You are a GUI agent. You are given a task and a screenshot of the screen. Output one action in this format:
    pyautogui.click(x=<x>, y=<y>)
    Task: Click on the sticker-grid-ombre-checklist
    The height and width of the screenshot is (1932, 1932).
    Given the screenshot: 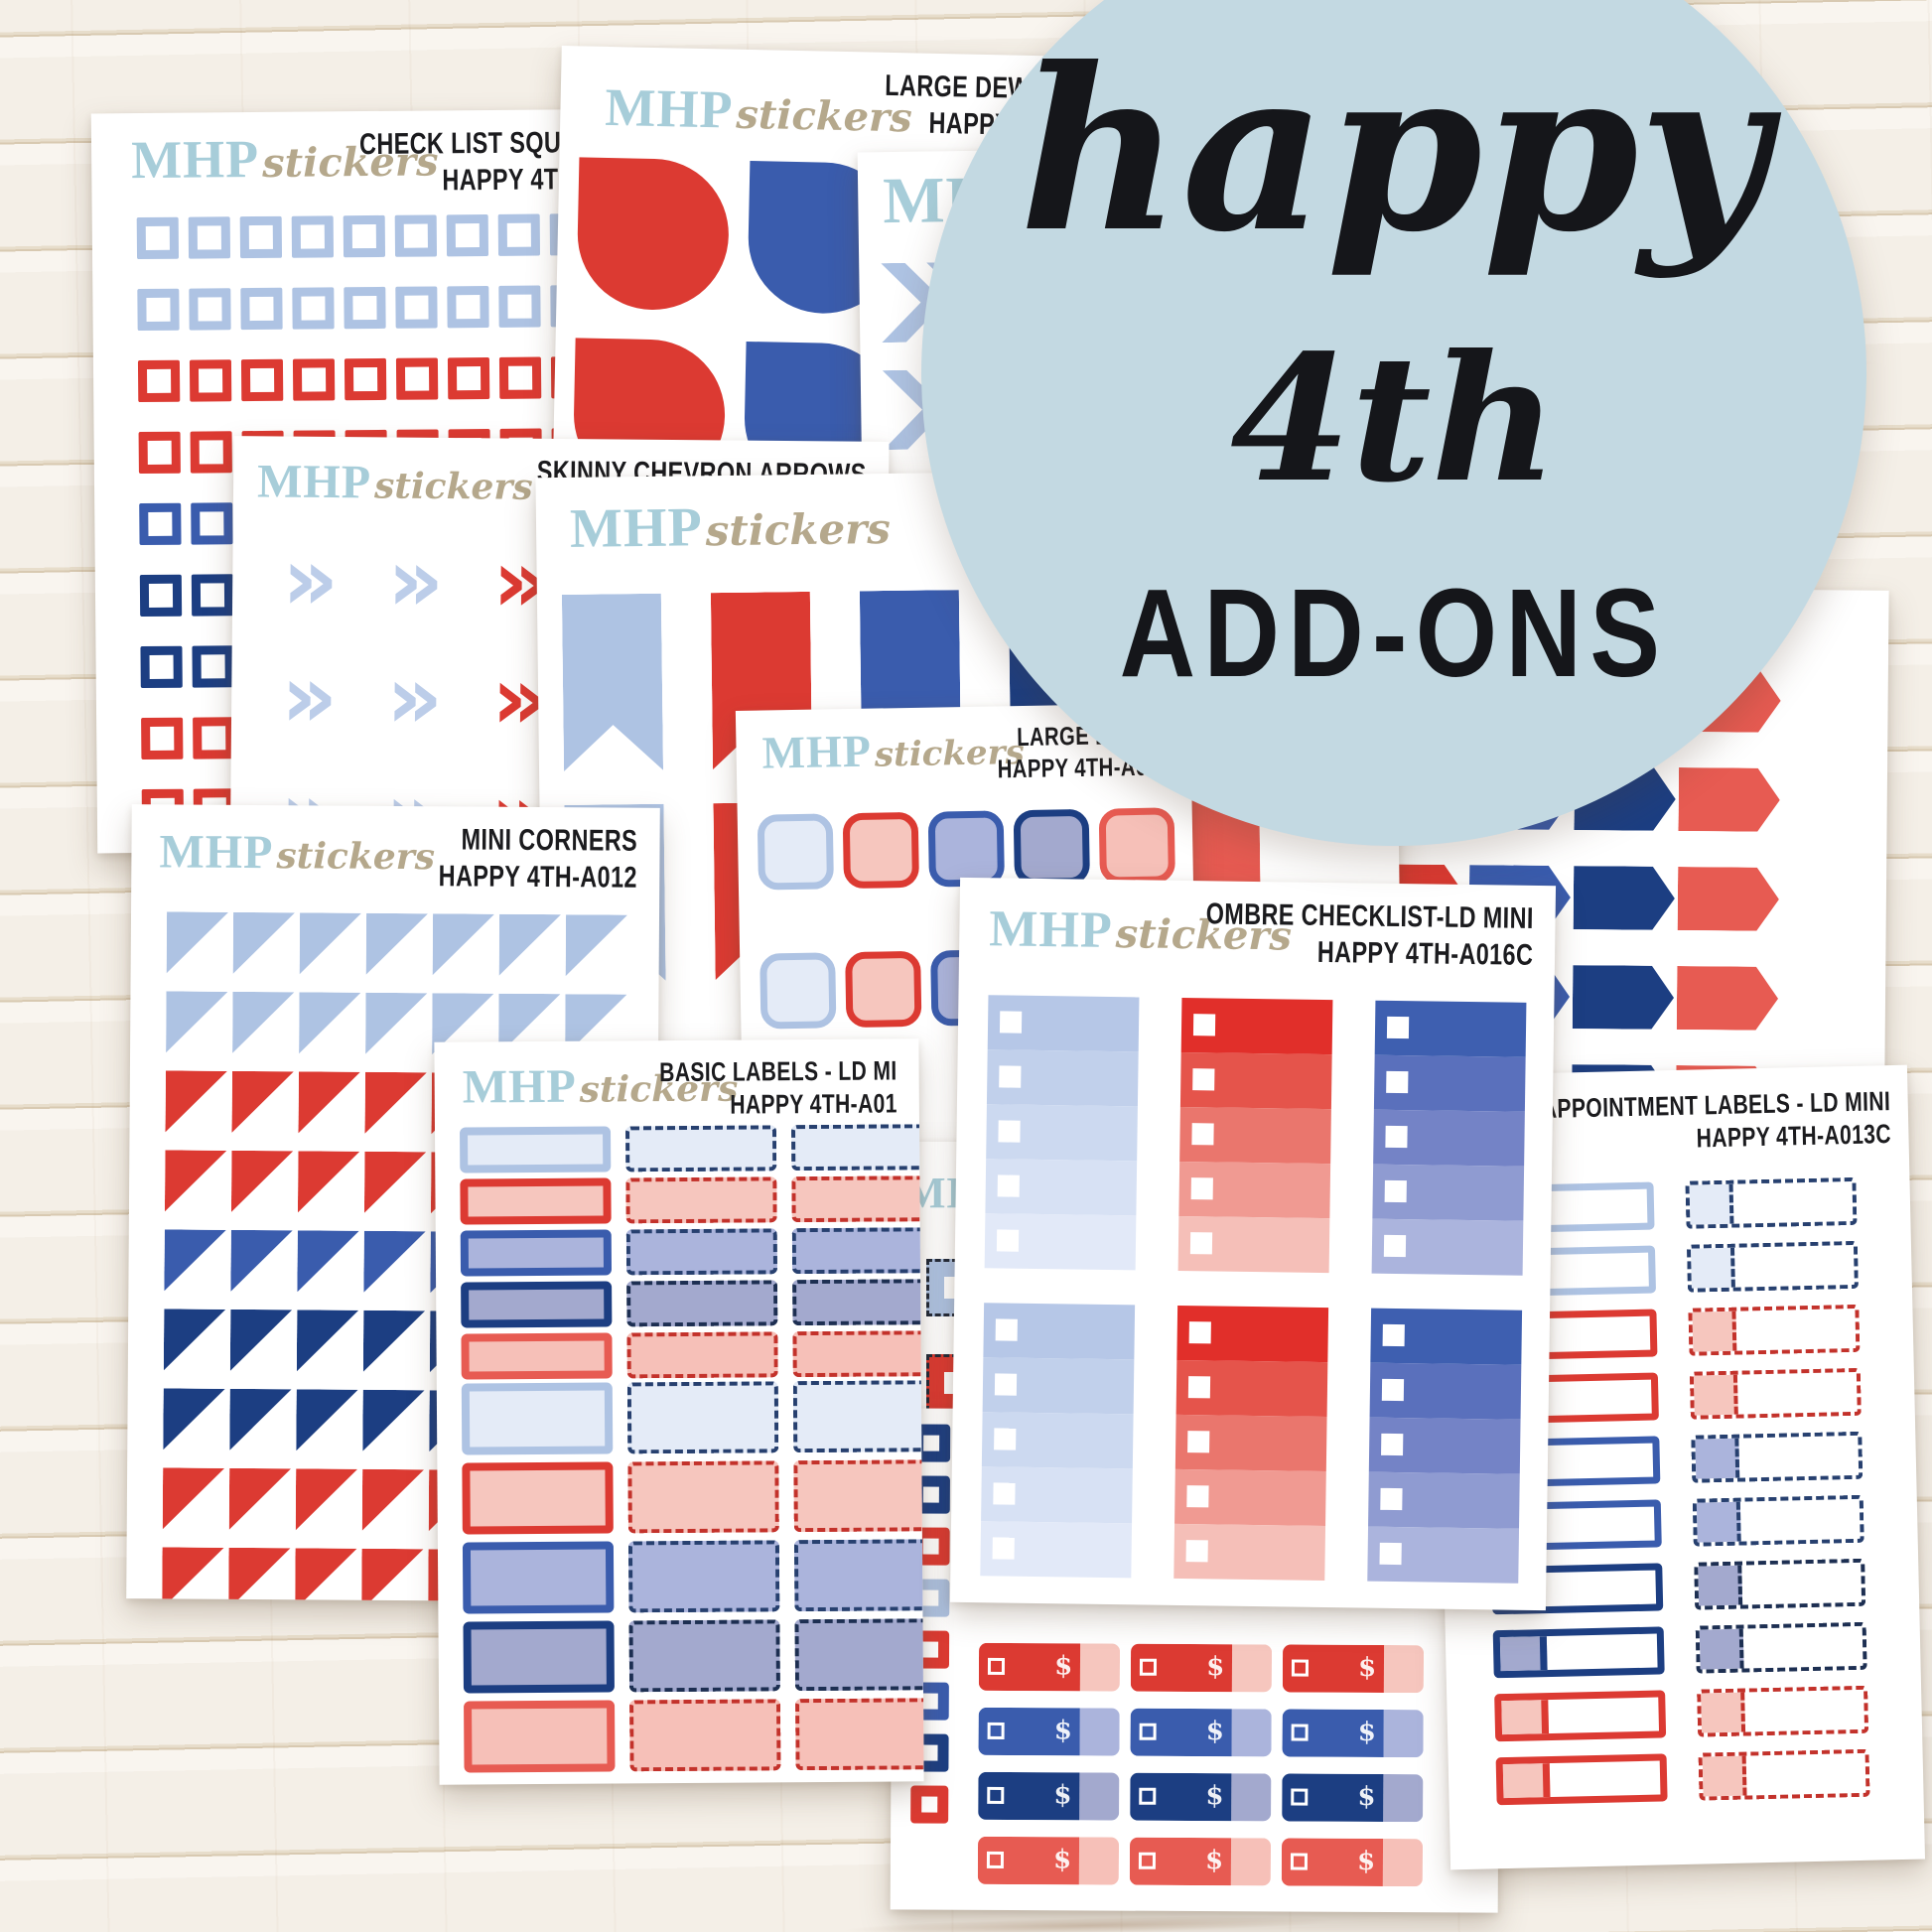 What is the action you would take?
    pyautogui.click(x=1253, y=1244)
    